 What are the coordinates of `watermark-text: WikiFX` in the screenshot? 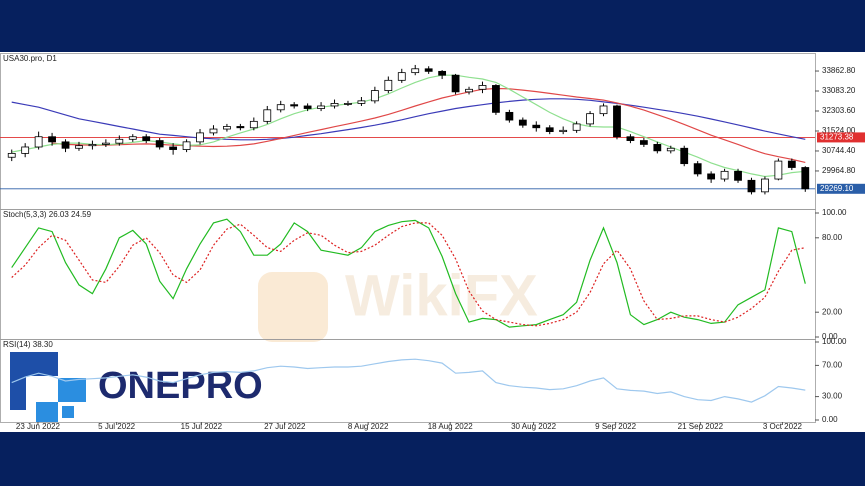 It's located at (441, 295).